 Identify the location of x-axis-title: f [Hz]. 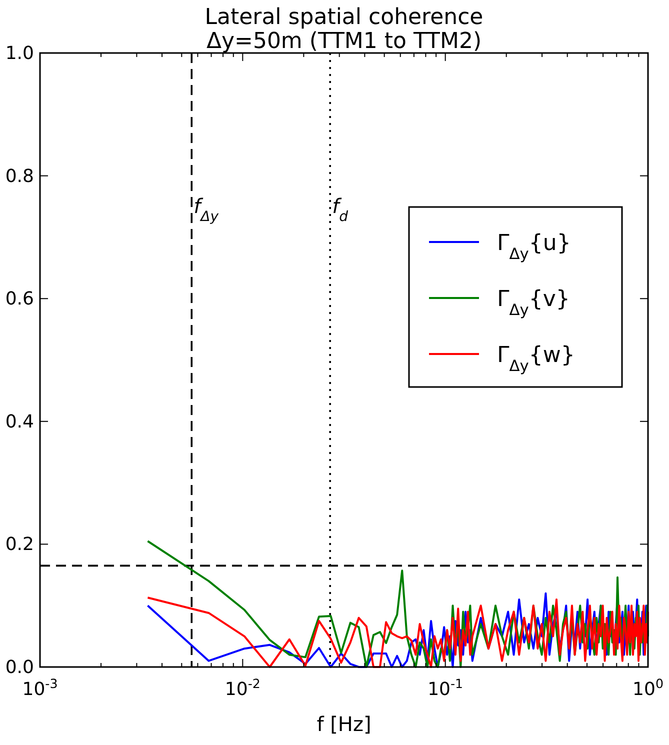
(344, 724).